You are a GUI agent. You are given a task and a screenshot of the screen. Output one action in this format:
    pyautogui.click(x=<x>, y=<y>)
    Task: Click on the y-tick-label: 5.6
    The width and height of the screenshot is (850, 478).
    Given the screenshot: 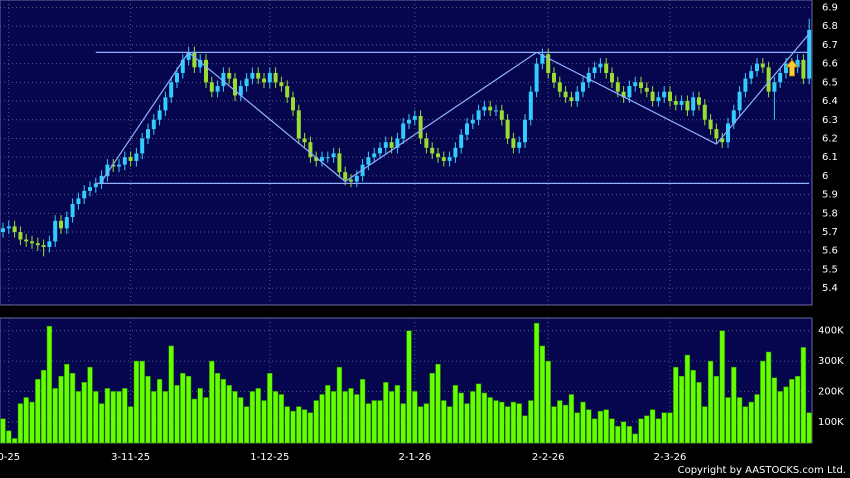 What is the action you would take?
    pyautogui.click(x=830, y=251)
    